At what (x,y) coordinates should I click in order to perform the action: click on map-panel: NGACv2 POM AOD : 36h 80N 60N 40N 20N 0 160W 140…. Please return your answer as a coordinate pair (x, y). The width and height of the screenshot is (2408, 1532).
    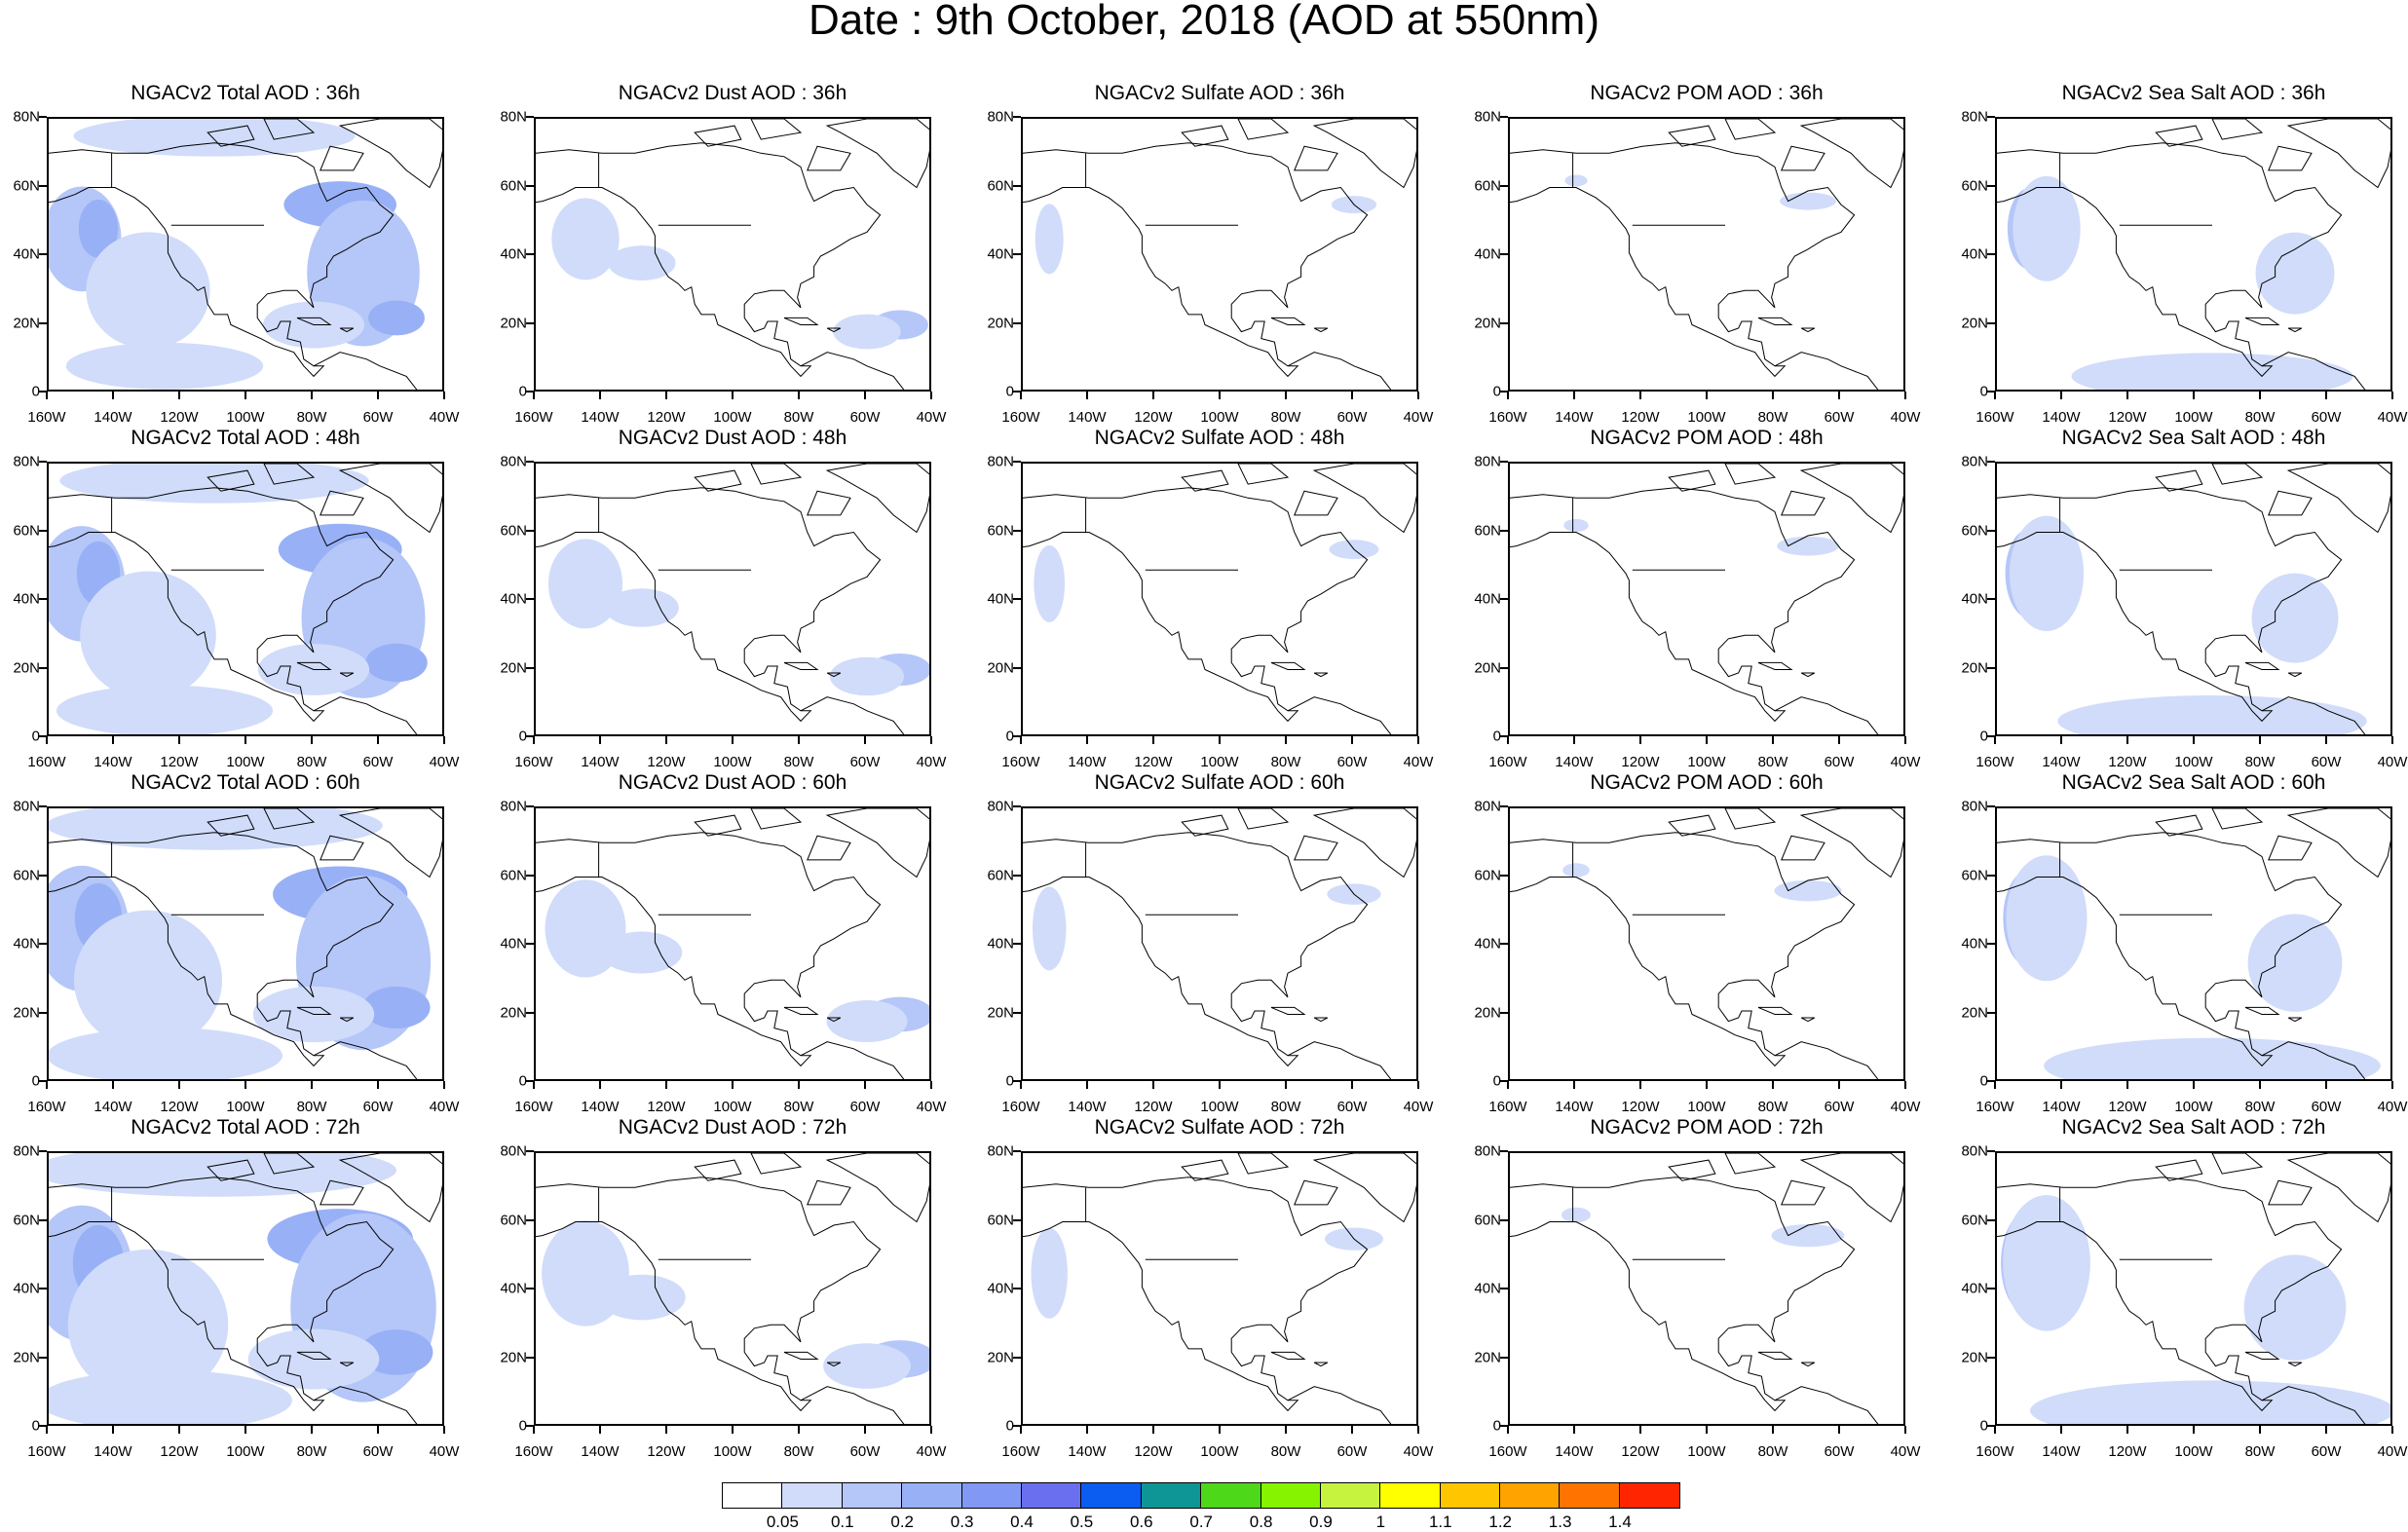
    Looking at the image, I should click on (1697, 254).